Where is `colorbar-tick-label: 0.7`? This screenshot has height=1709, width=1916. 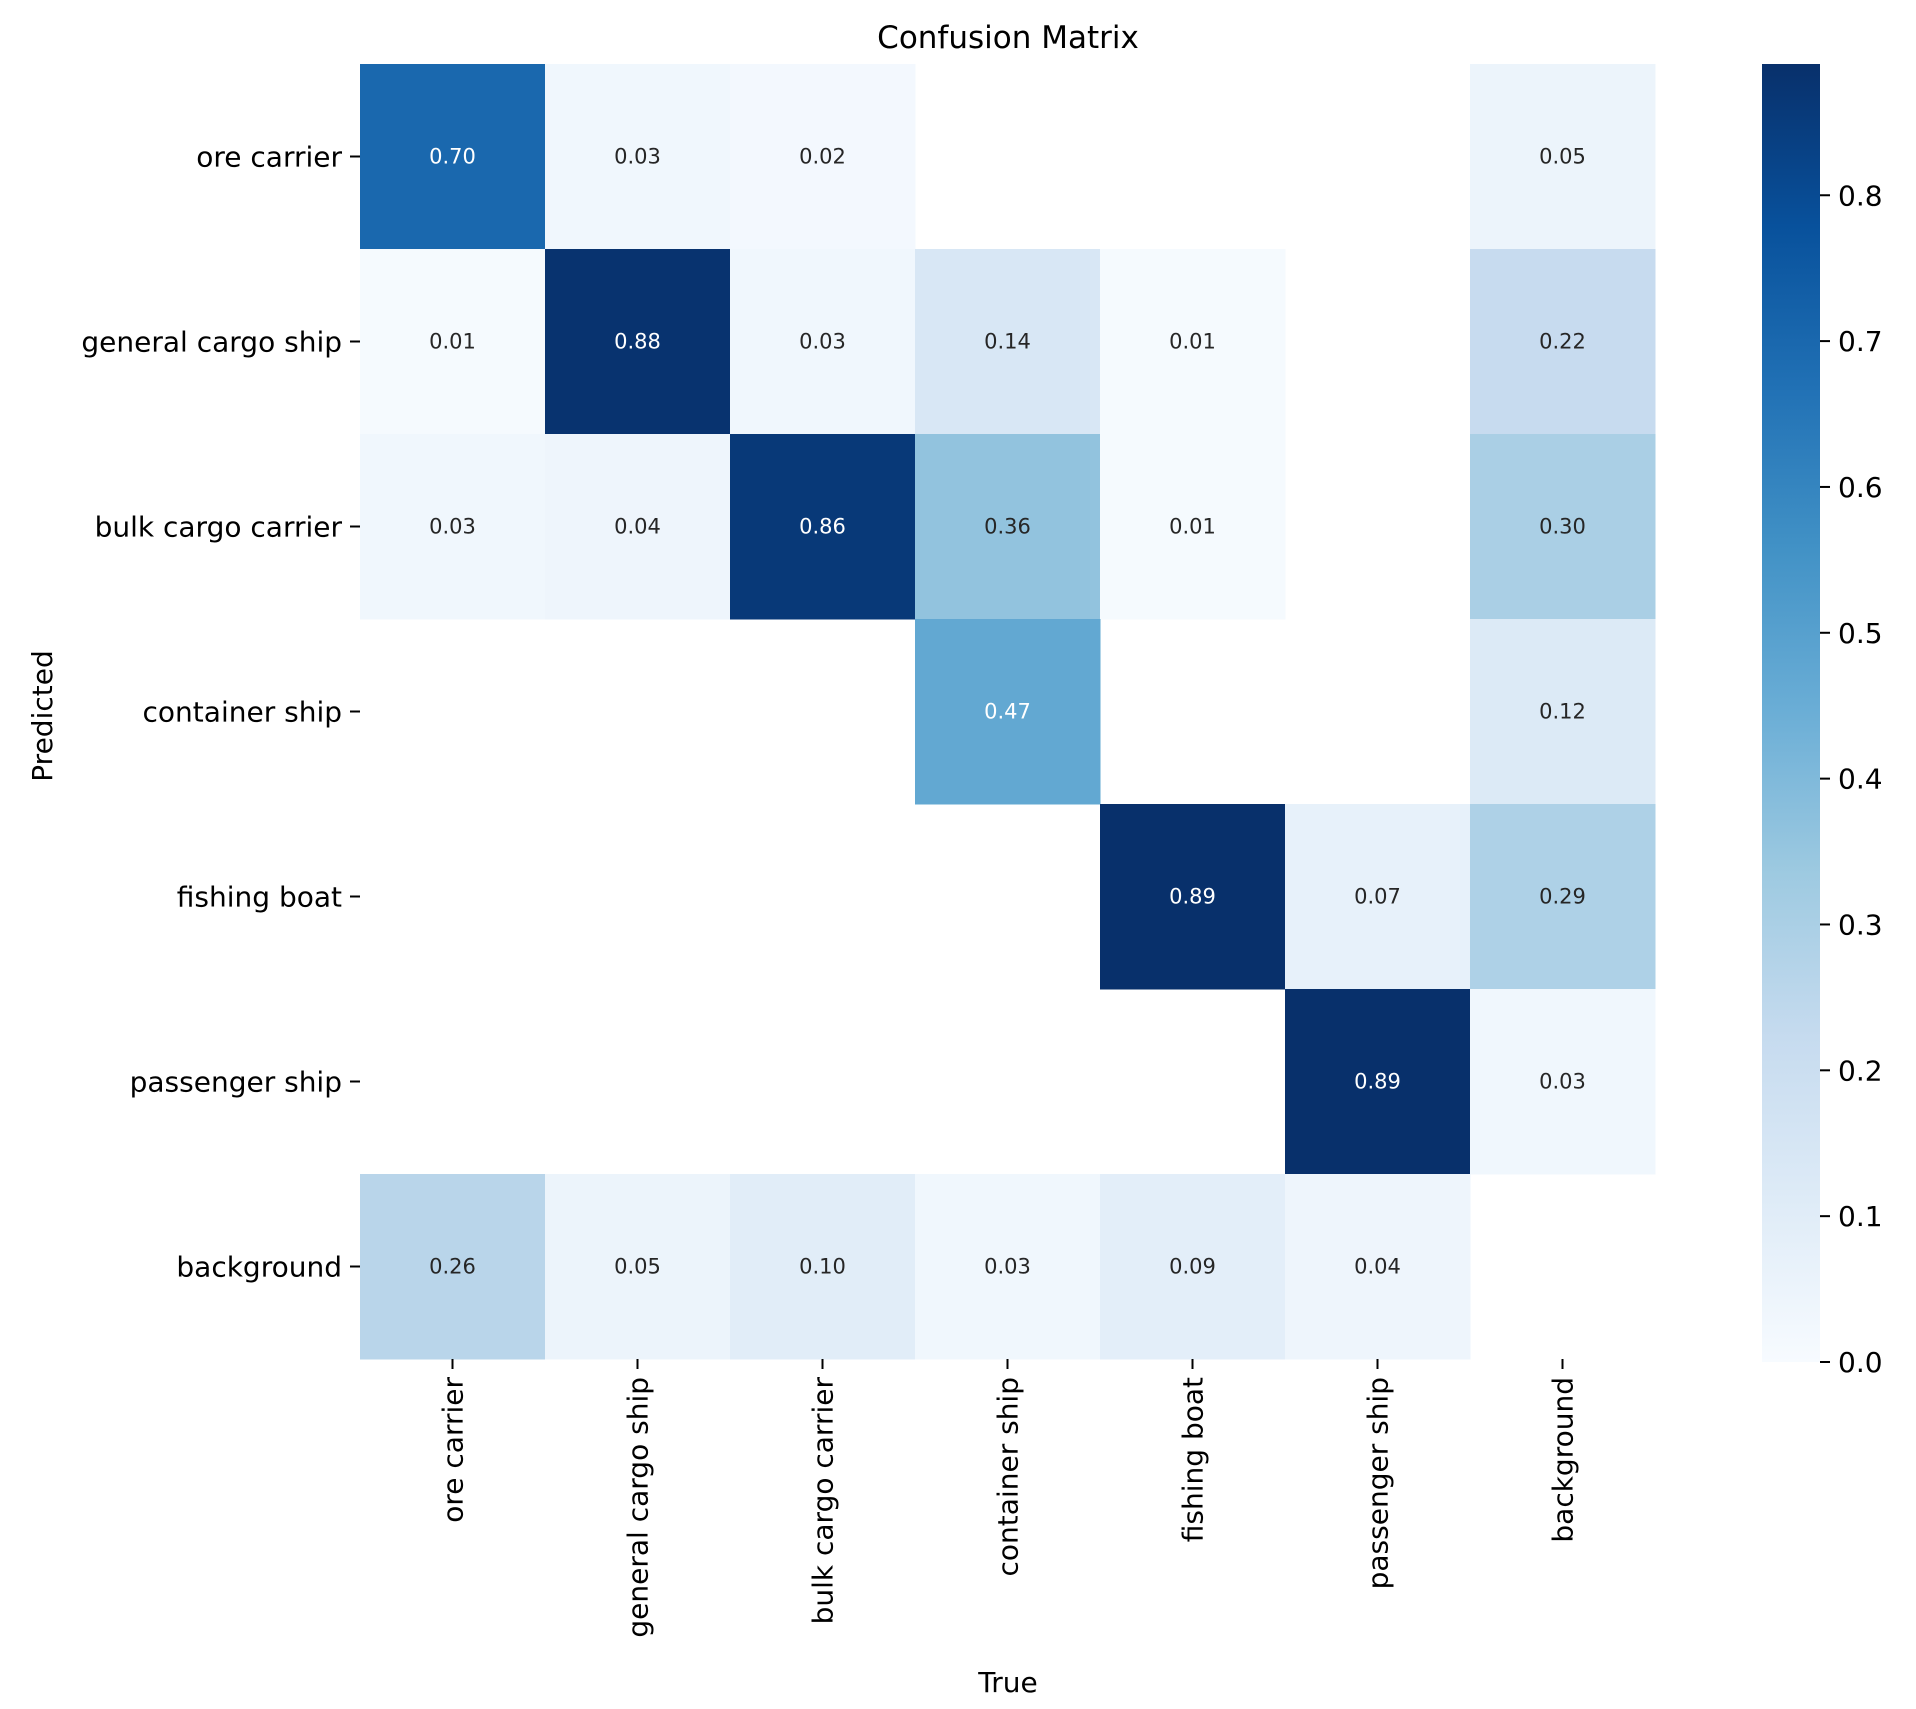 colorbar-tick-label: 0.7 is located at coordinates (1860, 341).